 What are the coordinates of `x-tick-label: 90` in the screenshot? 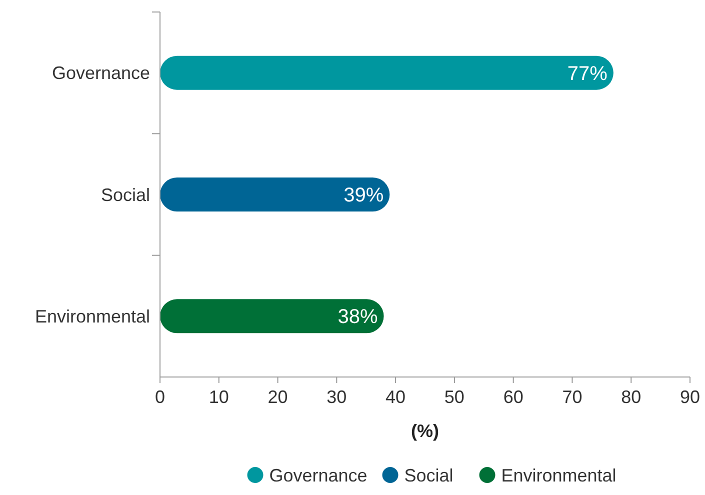 It's located at (690, 397).